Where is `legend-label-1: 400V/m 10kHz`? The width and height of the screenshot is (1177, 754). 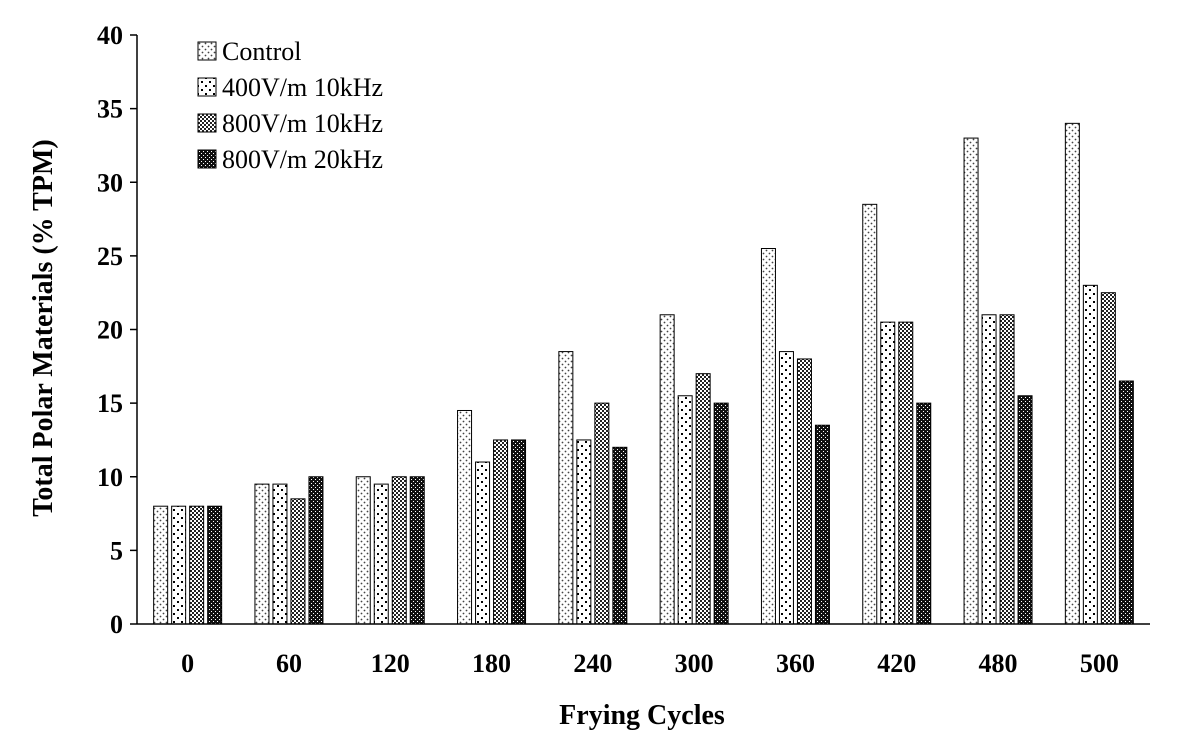
legend-label-1: 400V/m 10kHz is located at coordinates (302, 87).